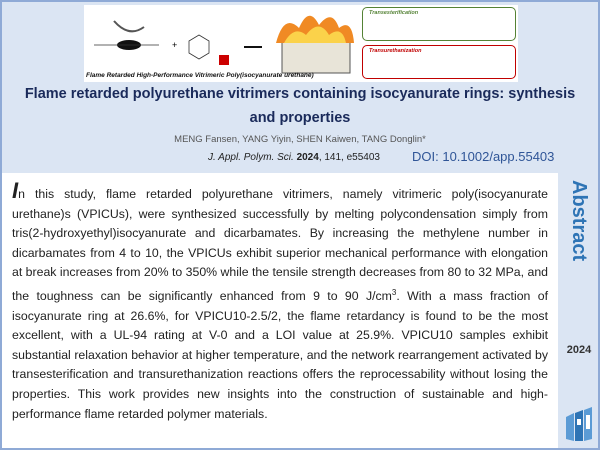 The height and width of the screenshot is (450, 600). Describe the element at coordinates (579, 424) in the screenshot. I see `publisher-logo-icon` at that location.